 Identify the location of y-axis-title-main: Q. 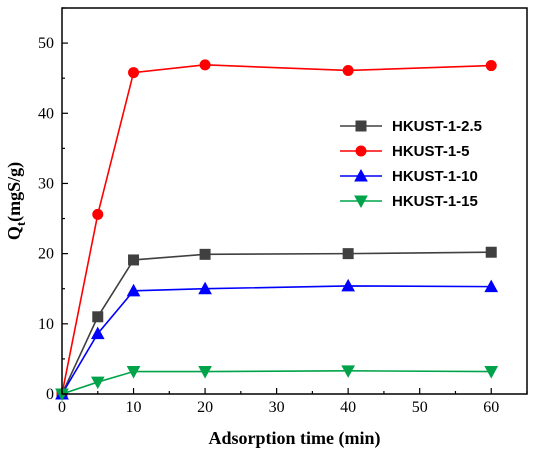
(14, 233).